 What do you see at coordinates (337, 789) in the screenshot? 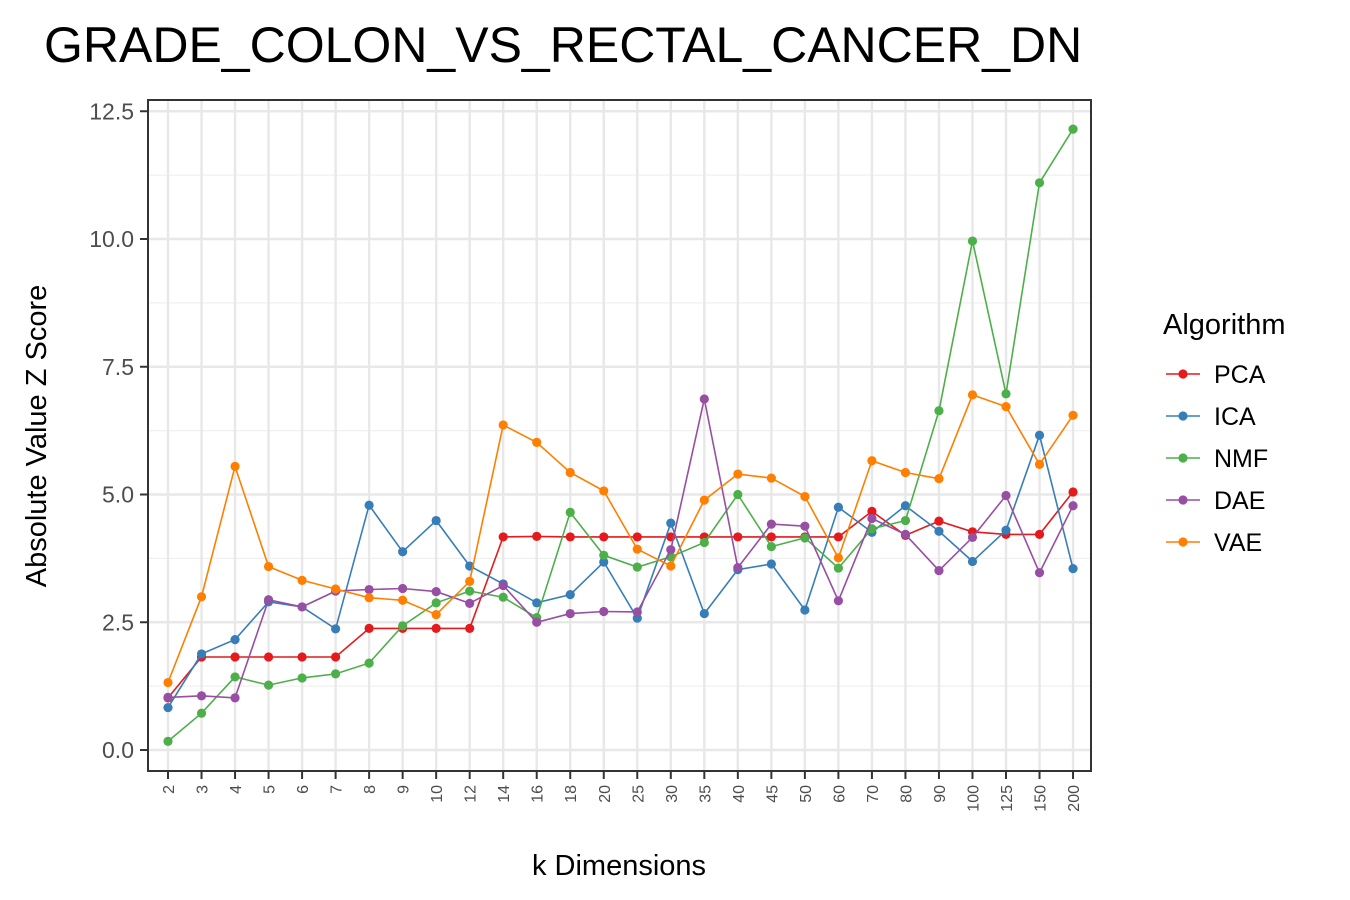
I see `x-tick-label: 7` at bounding box center [337, 789].